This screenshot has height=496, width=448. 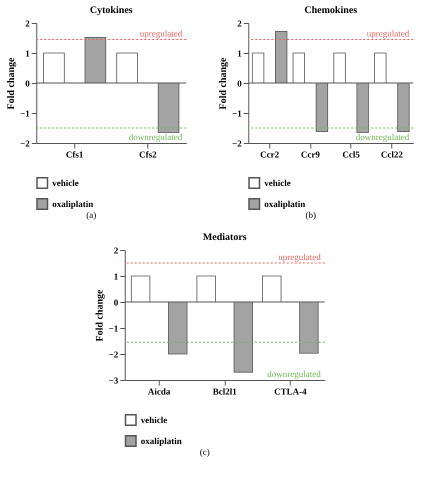 What do you see at coordinates (351, 155) in the screenshot?
I see `x-tick-label: Ccl5` at bounding box center [351, 155].